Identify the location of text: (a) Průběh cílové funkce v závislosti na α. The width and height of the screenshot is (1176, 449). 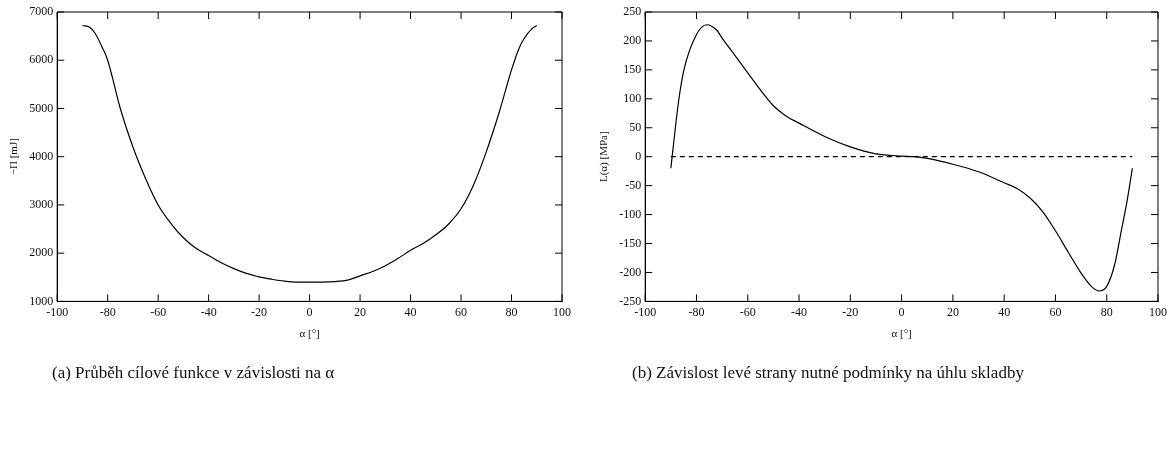
(194, 373).